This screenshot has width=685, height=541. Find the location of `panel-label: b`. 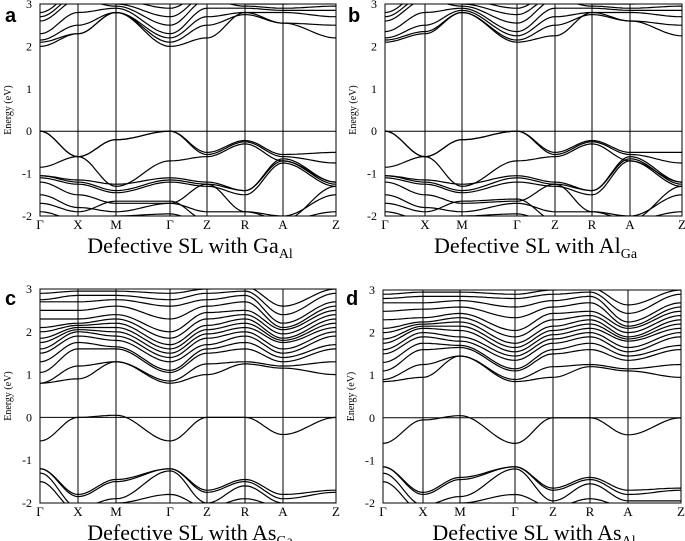

panel-label: b is located at coordinates (354, 16).